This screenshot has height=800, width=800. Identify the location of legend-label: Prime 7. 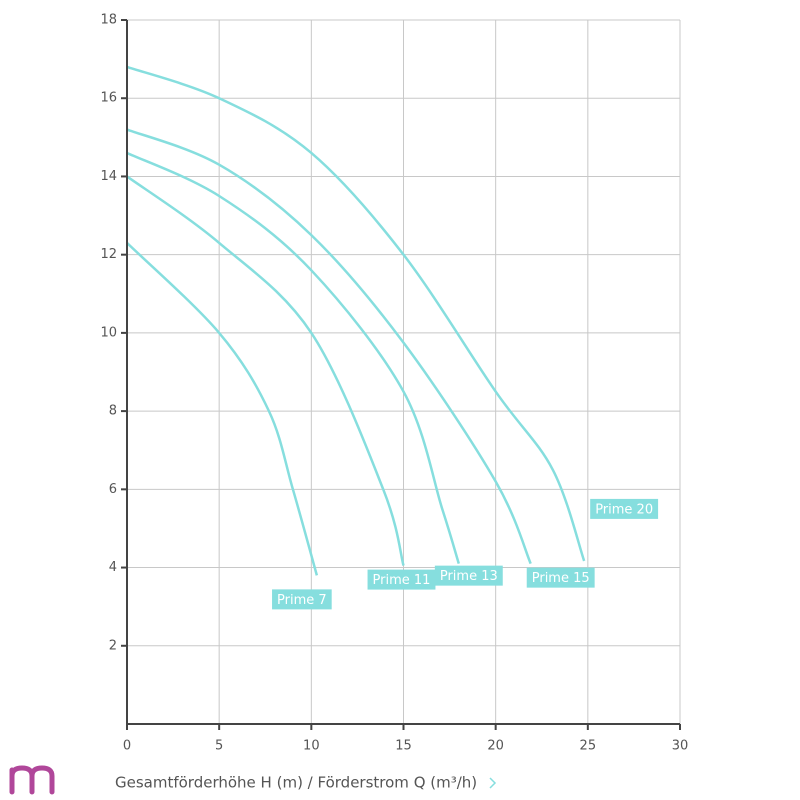
(302, 600).